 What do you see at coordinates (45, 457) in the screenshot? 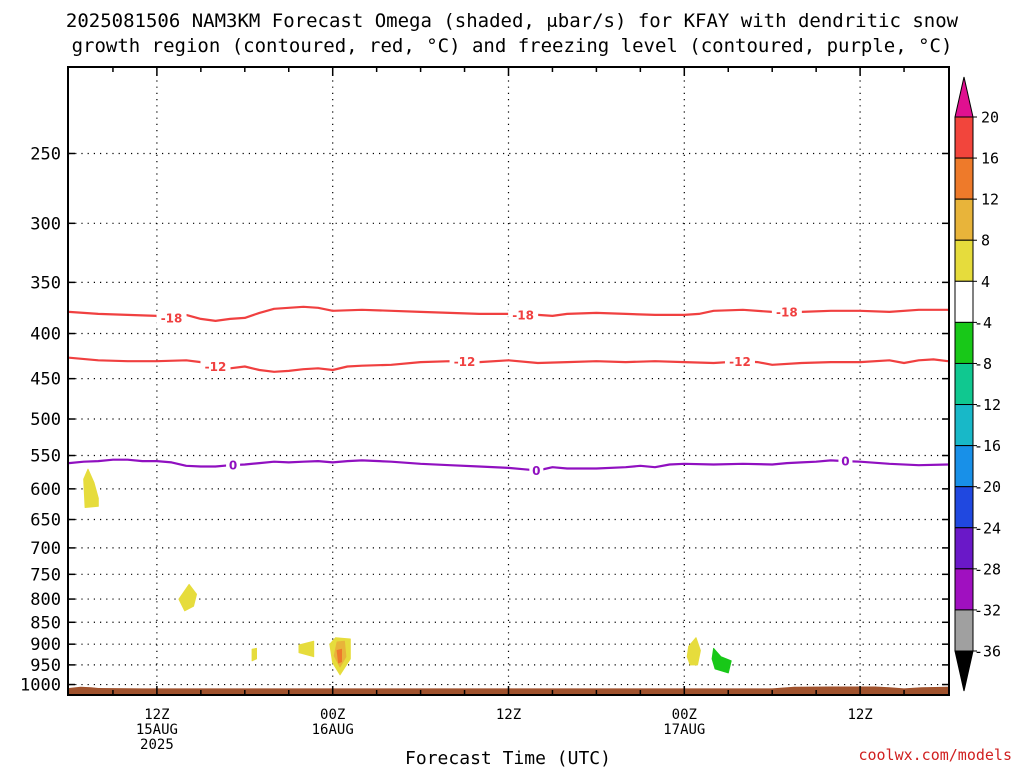
I see `y-tick-label: 550` at bounding box center [45, 457].